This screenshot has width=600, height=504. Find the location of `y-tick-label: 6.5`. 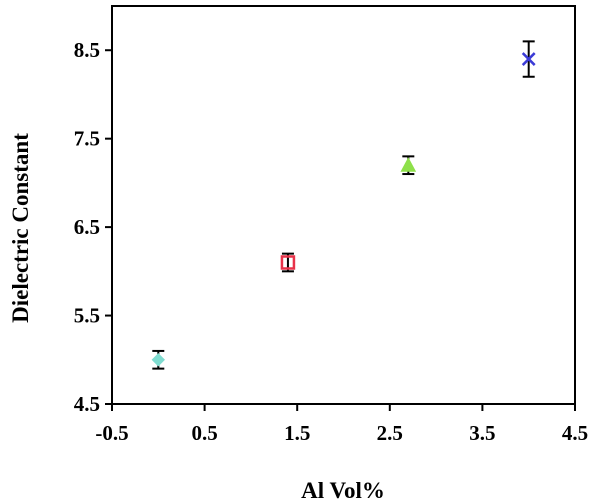

y-tick-label: 6.5 is located at coordinates (87, 227).